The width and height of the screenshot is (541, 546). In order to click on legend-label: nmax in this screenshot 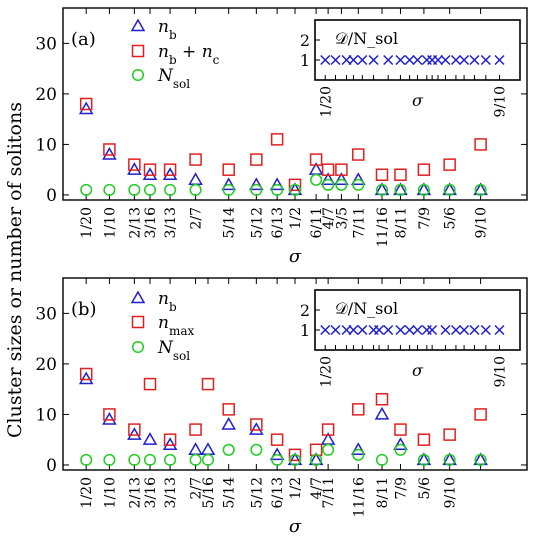, I will do `click(176, 325)`.